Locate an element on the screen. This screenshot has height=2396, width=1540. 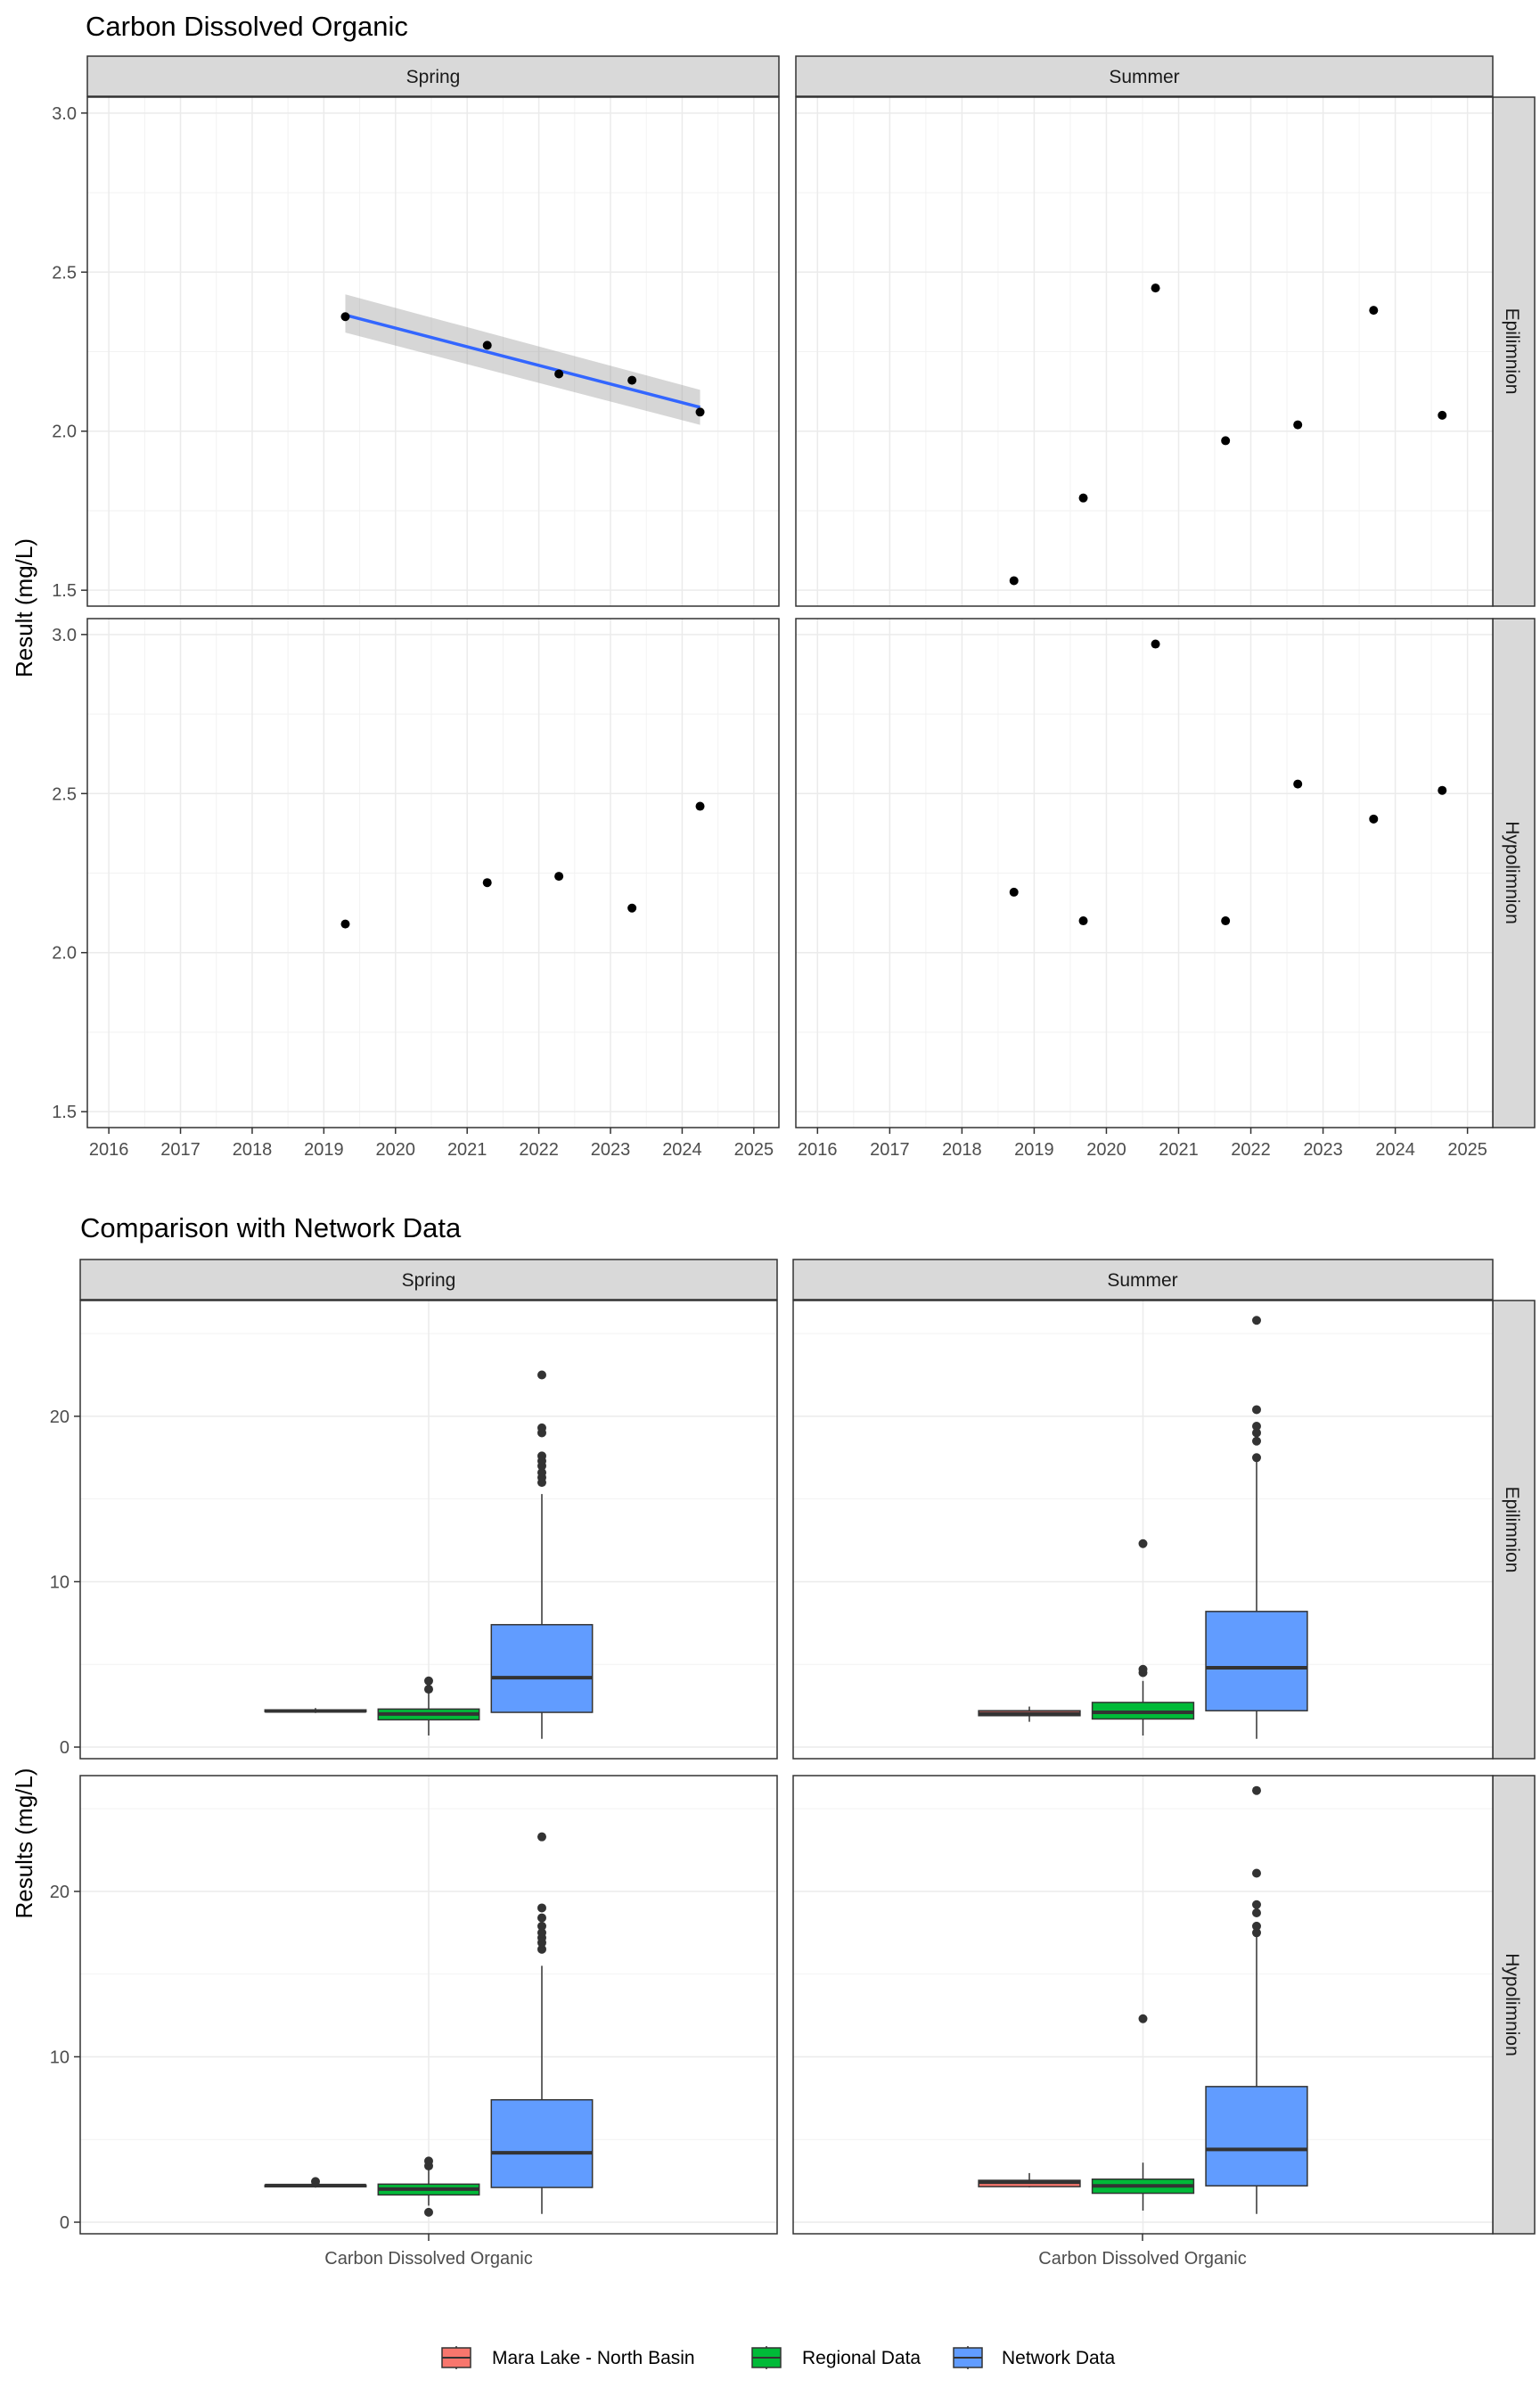
panel-spring-epilimnion is located at coordinates (433, 351).